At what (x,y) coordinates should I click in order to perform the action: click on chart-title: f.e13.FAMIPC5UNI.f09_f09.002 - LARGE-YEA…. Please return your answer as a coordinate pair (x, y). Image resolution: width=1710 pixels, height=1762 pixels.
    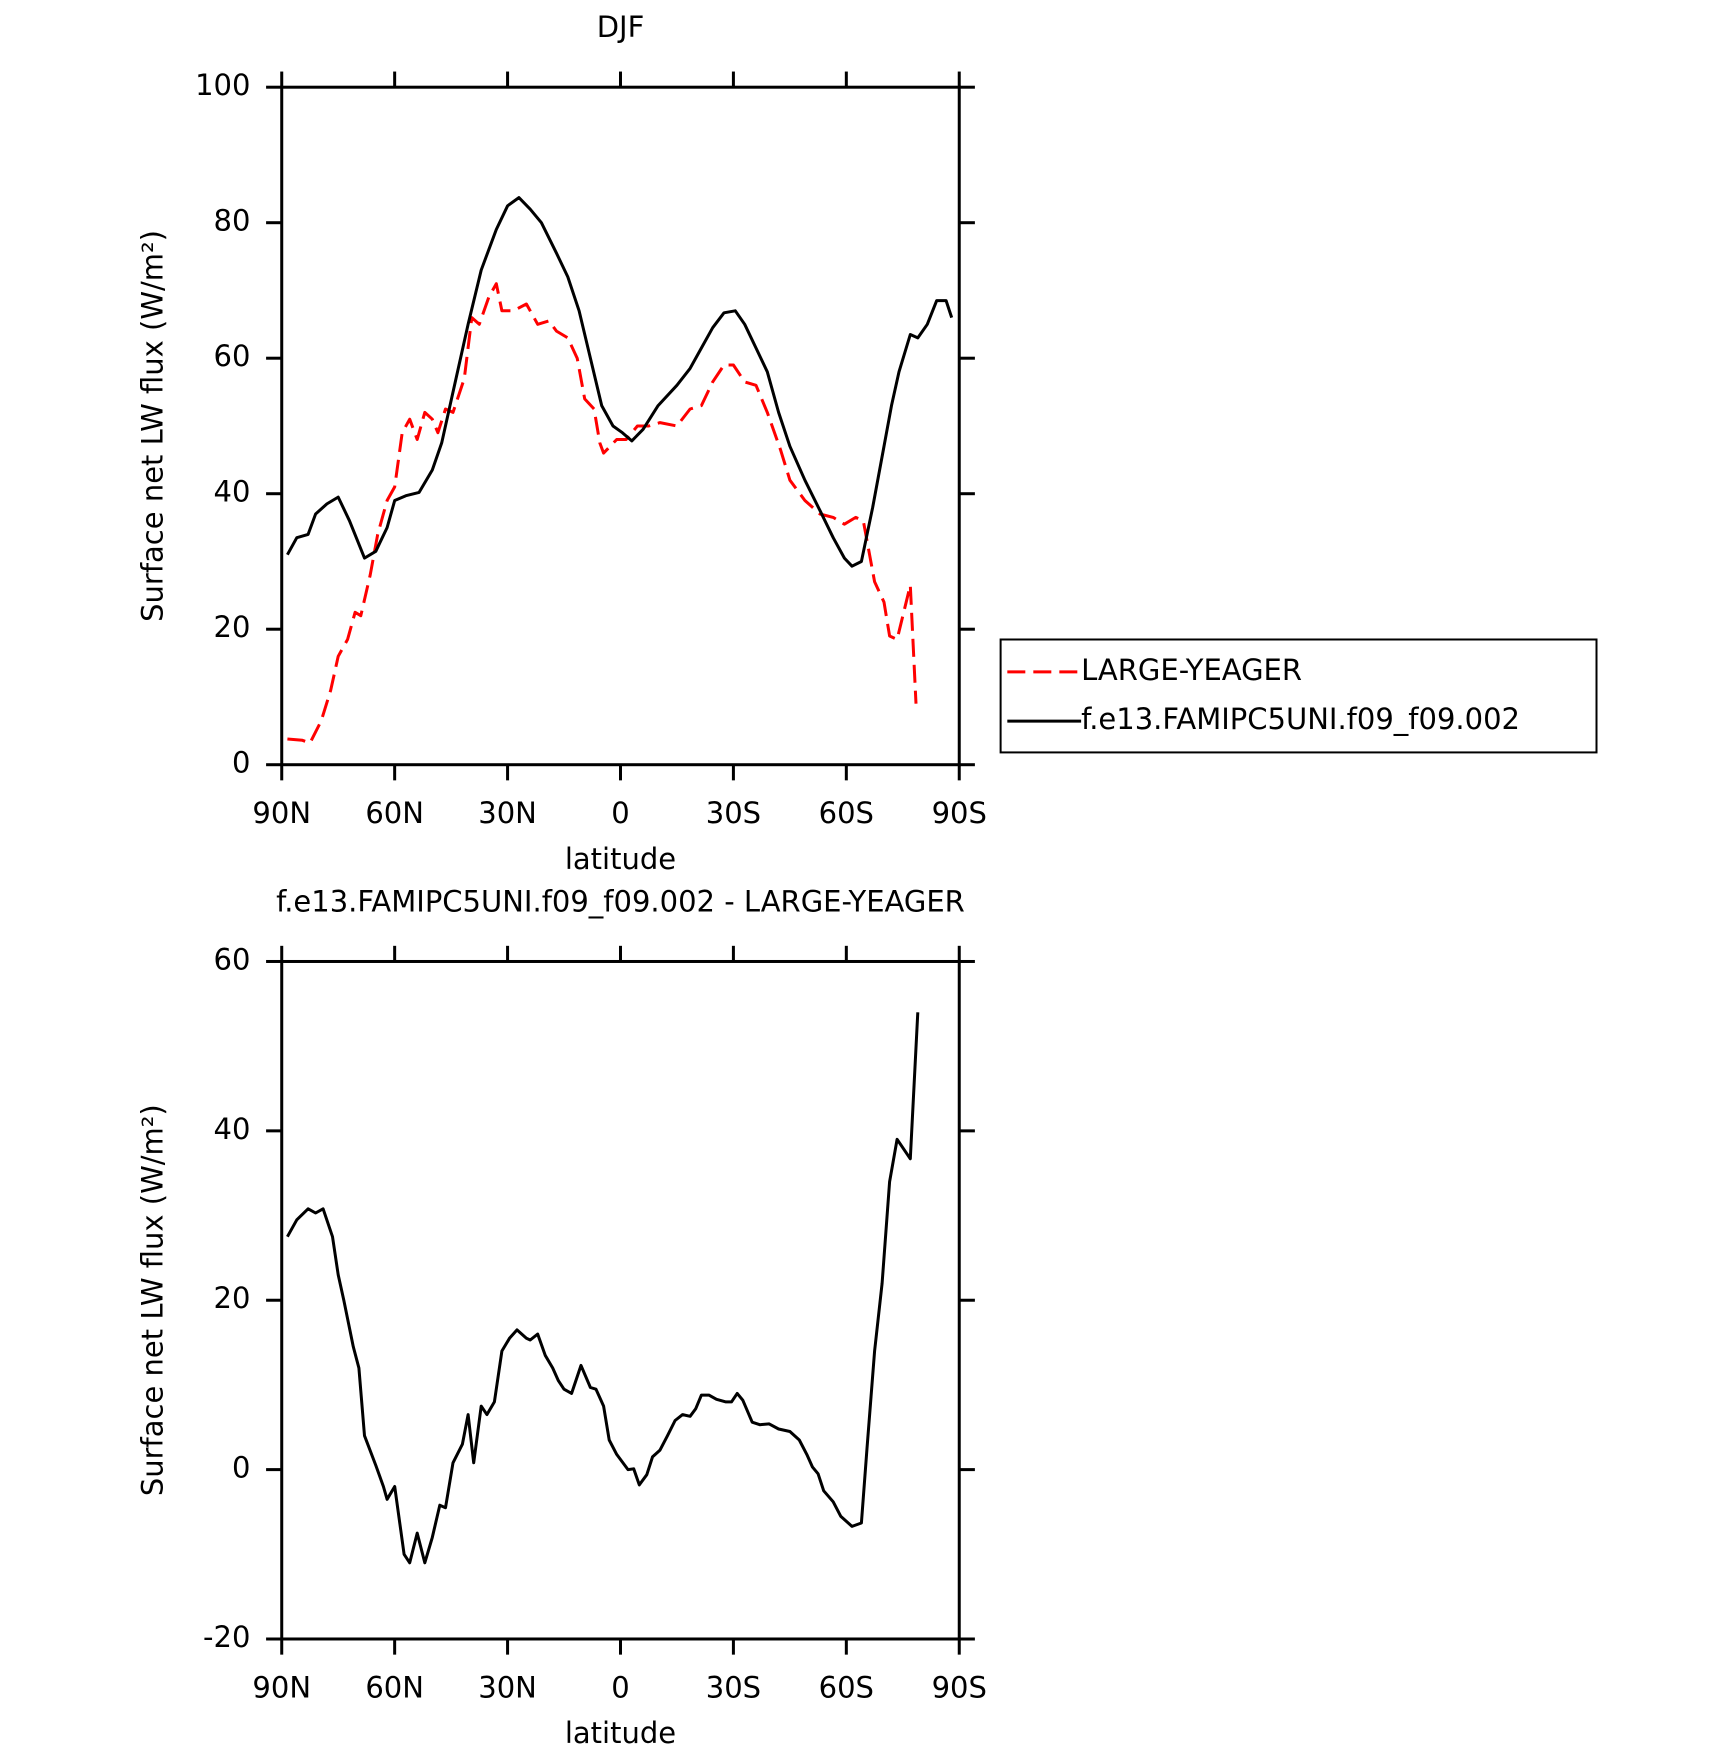
    Looking at the image, I should click on (620, 901).